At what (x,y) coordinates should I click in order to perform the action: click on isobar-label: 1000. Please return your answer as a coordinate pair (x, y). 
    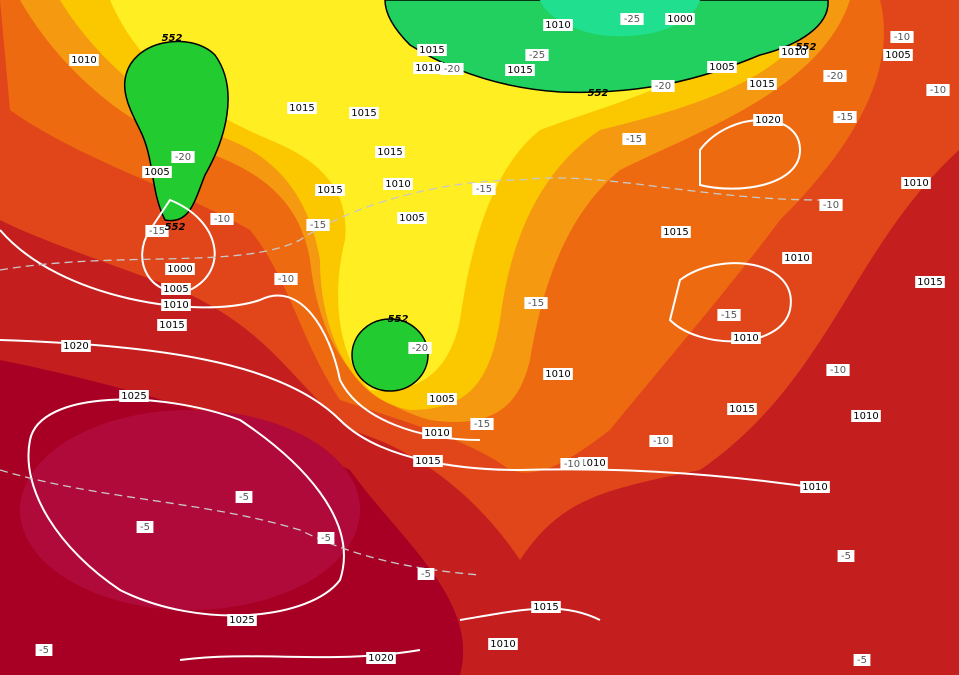
    Looking at the image, I should click on (679, 19).